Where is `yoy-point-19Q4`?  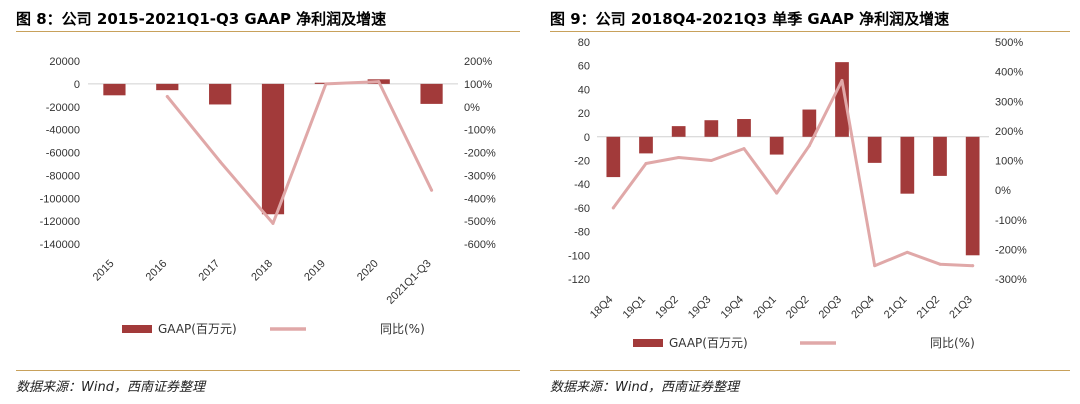 yoy-point-19Q4 is located at coordinates (744, 149).